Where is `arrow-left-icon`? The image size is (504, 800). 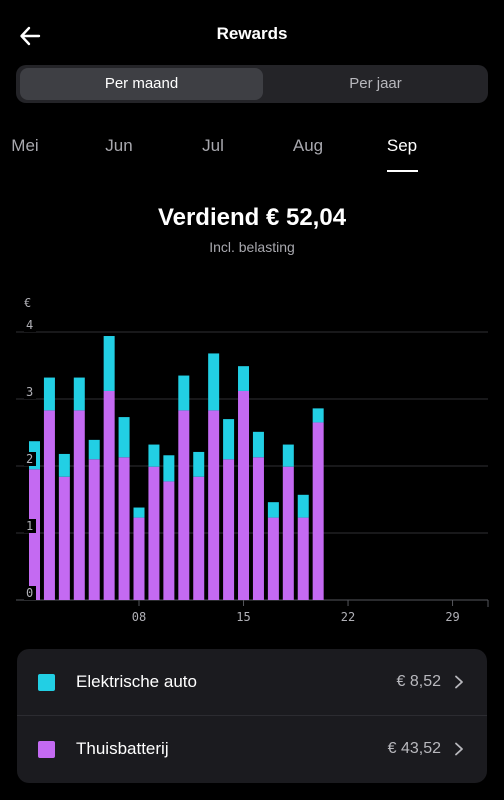
arrow-left-icon is located at coordinates (30, 36).